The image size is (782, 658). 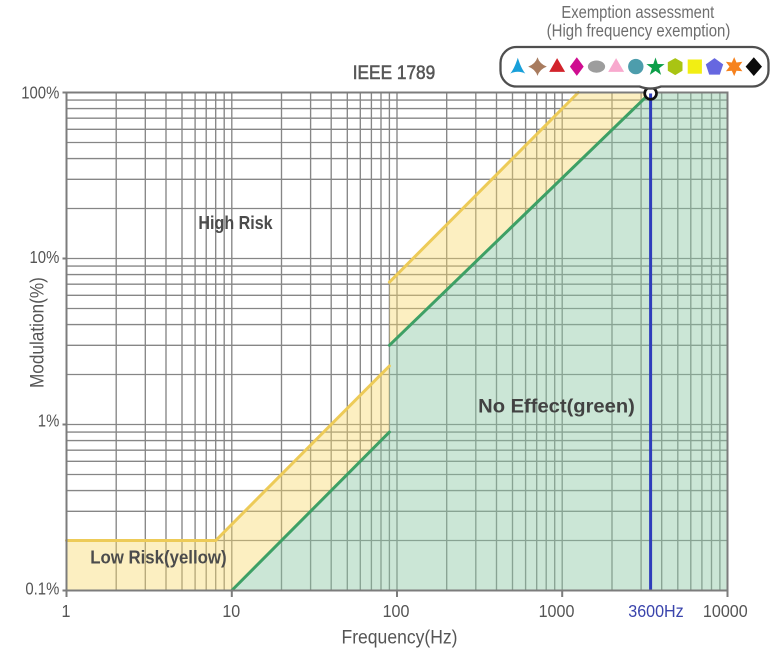 I want to click on svg-text: 10%, so click(x=45, y=257).